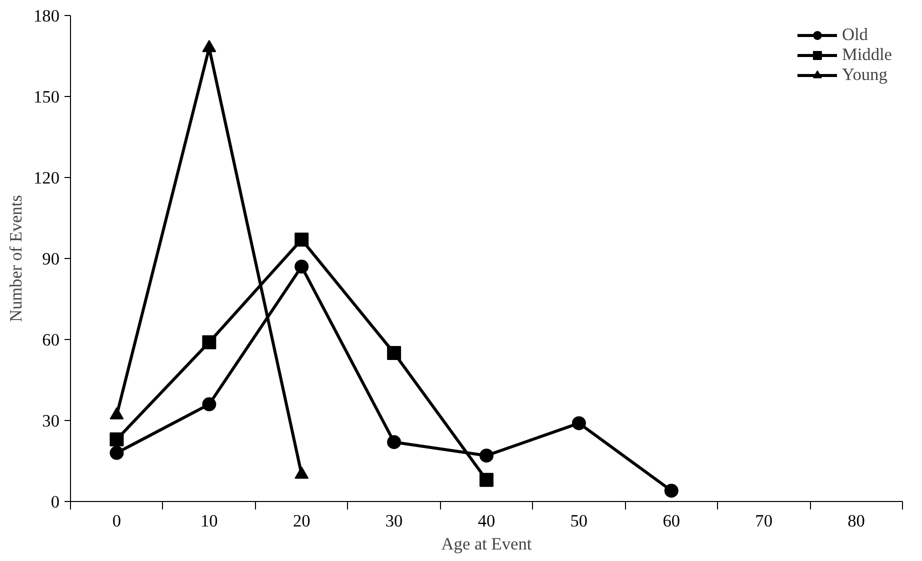  What do you see at coordinates (855, 35) in the screenshot?
I see `legend-label: Old` at bounding box center [855, 35].